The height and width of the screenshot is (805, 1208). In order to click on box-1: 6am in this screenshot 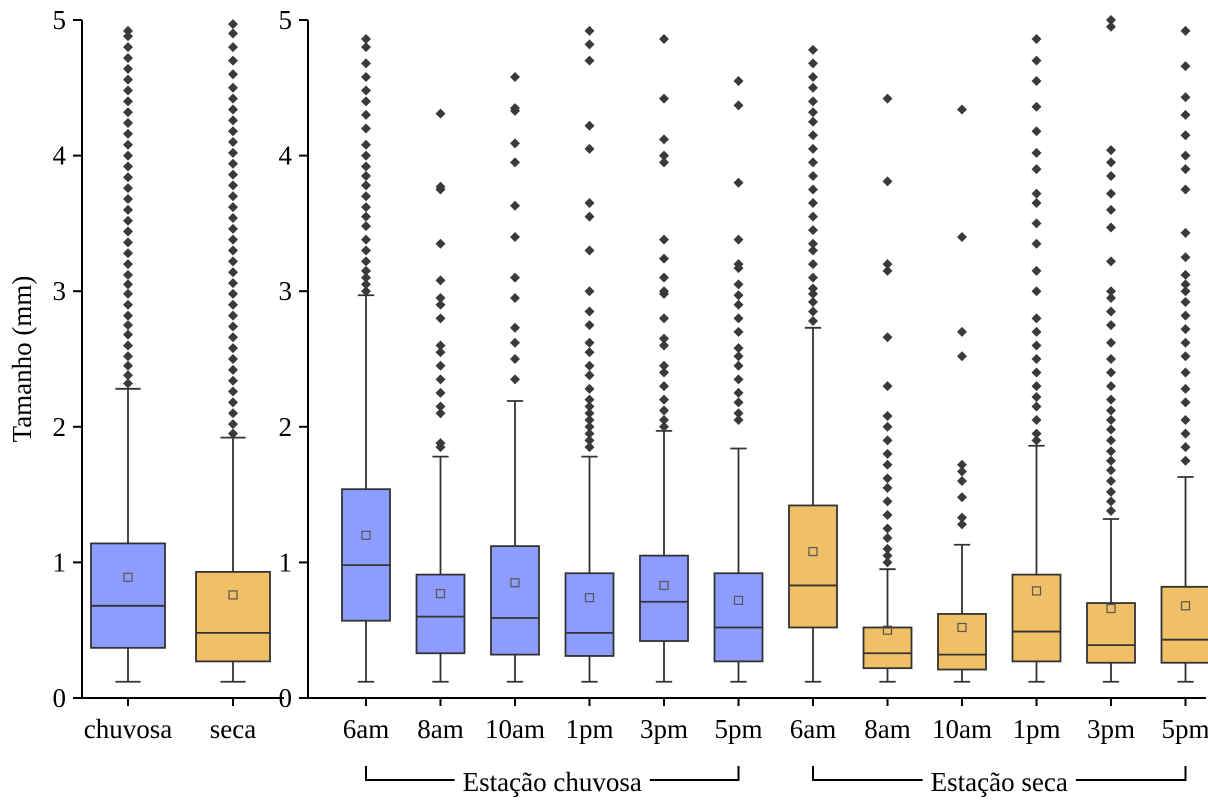, I will do `click(366, 388)`.